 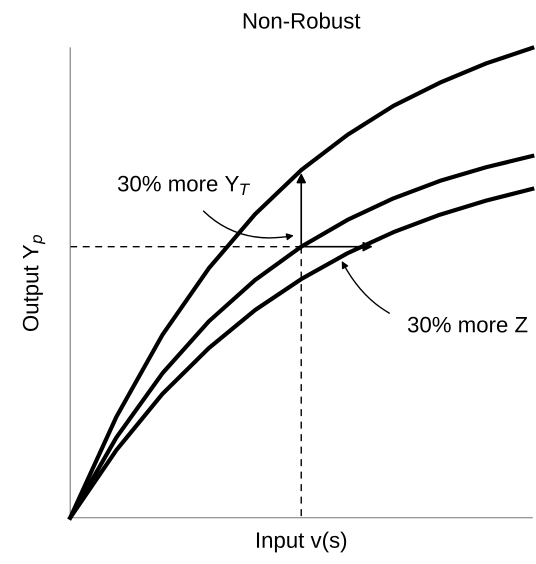 What do you see at coordinates (468, 324) in the screenshot?
I see `annotation: 30% more Z` at bounding box center [468, 324].